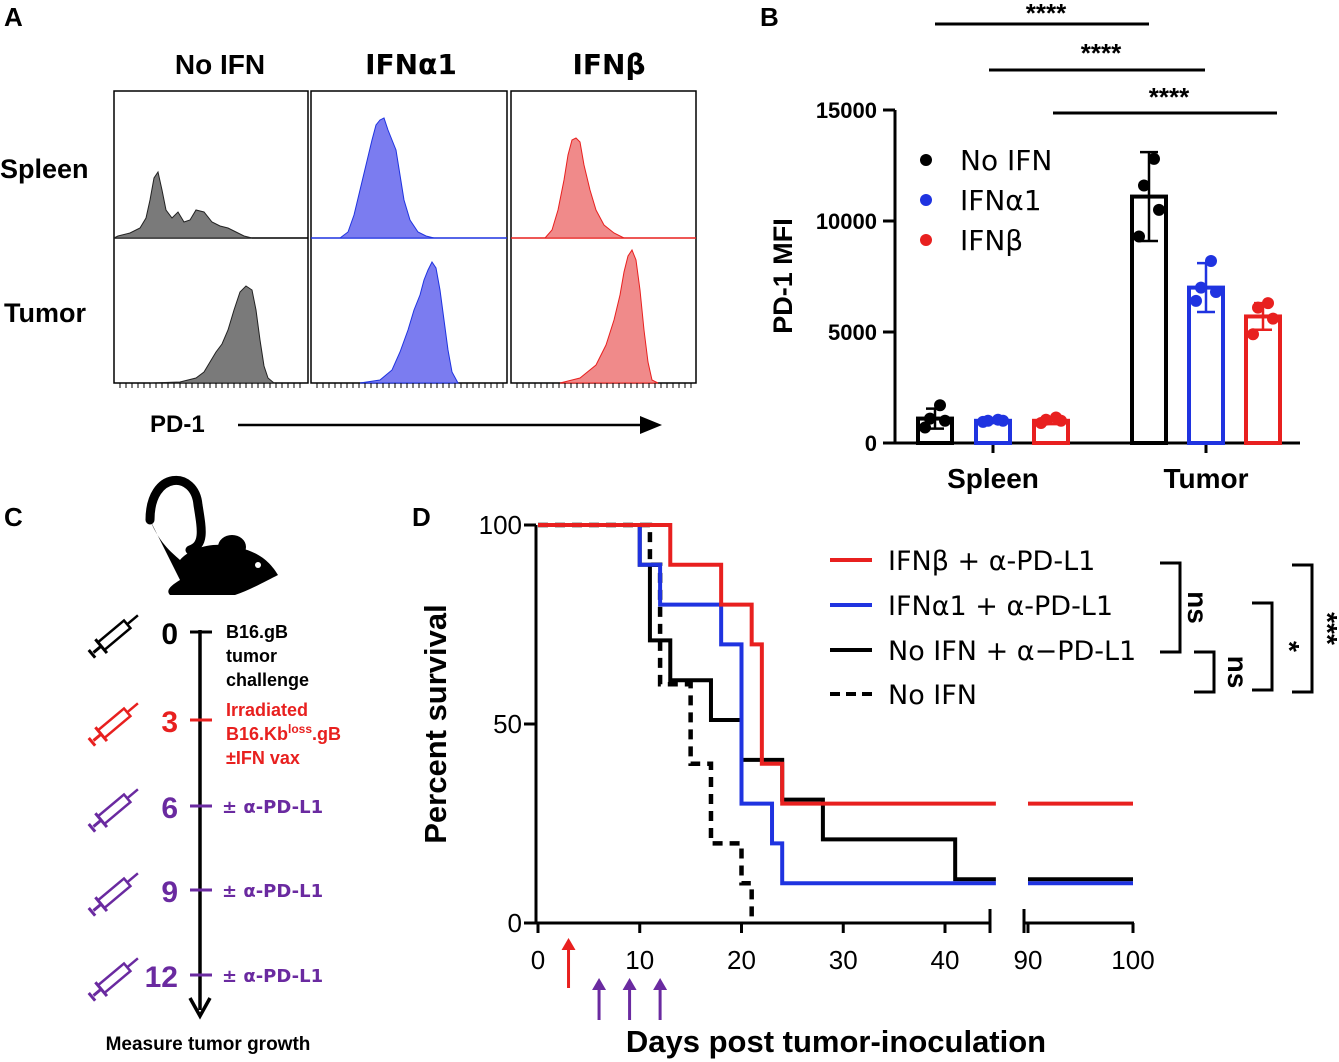 The height and width of the screenshot is (1062, 1339). Describe the element at coordinates (1205, 672) in the screenshot. I see `sig-bracket-ns-bottom` at that location.